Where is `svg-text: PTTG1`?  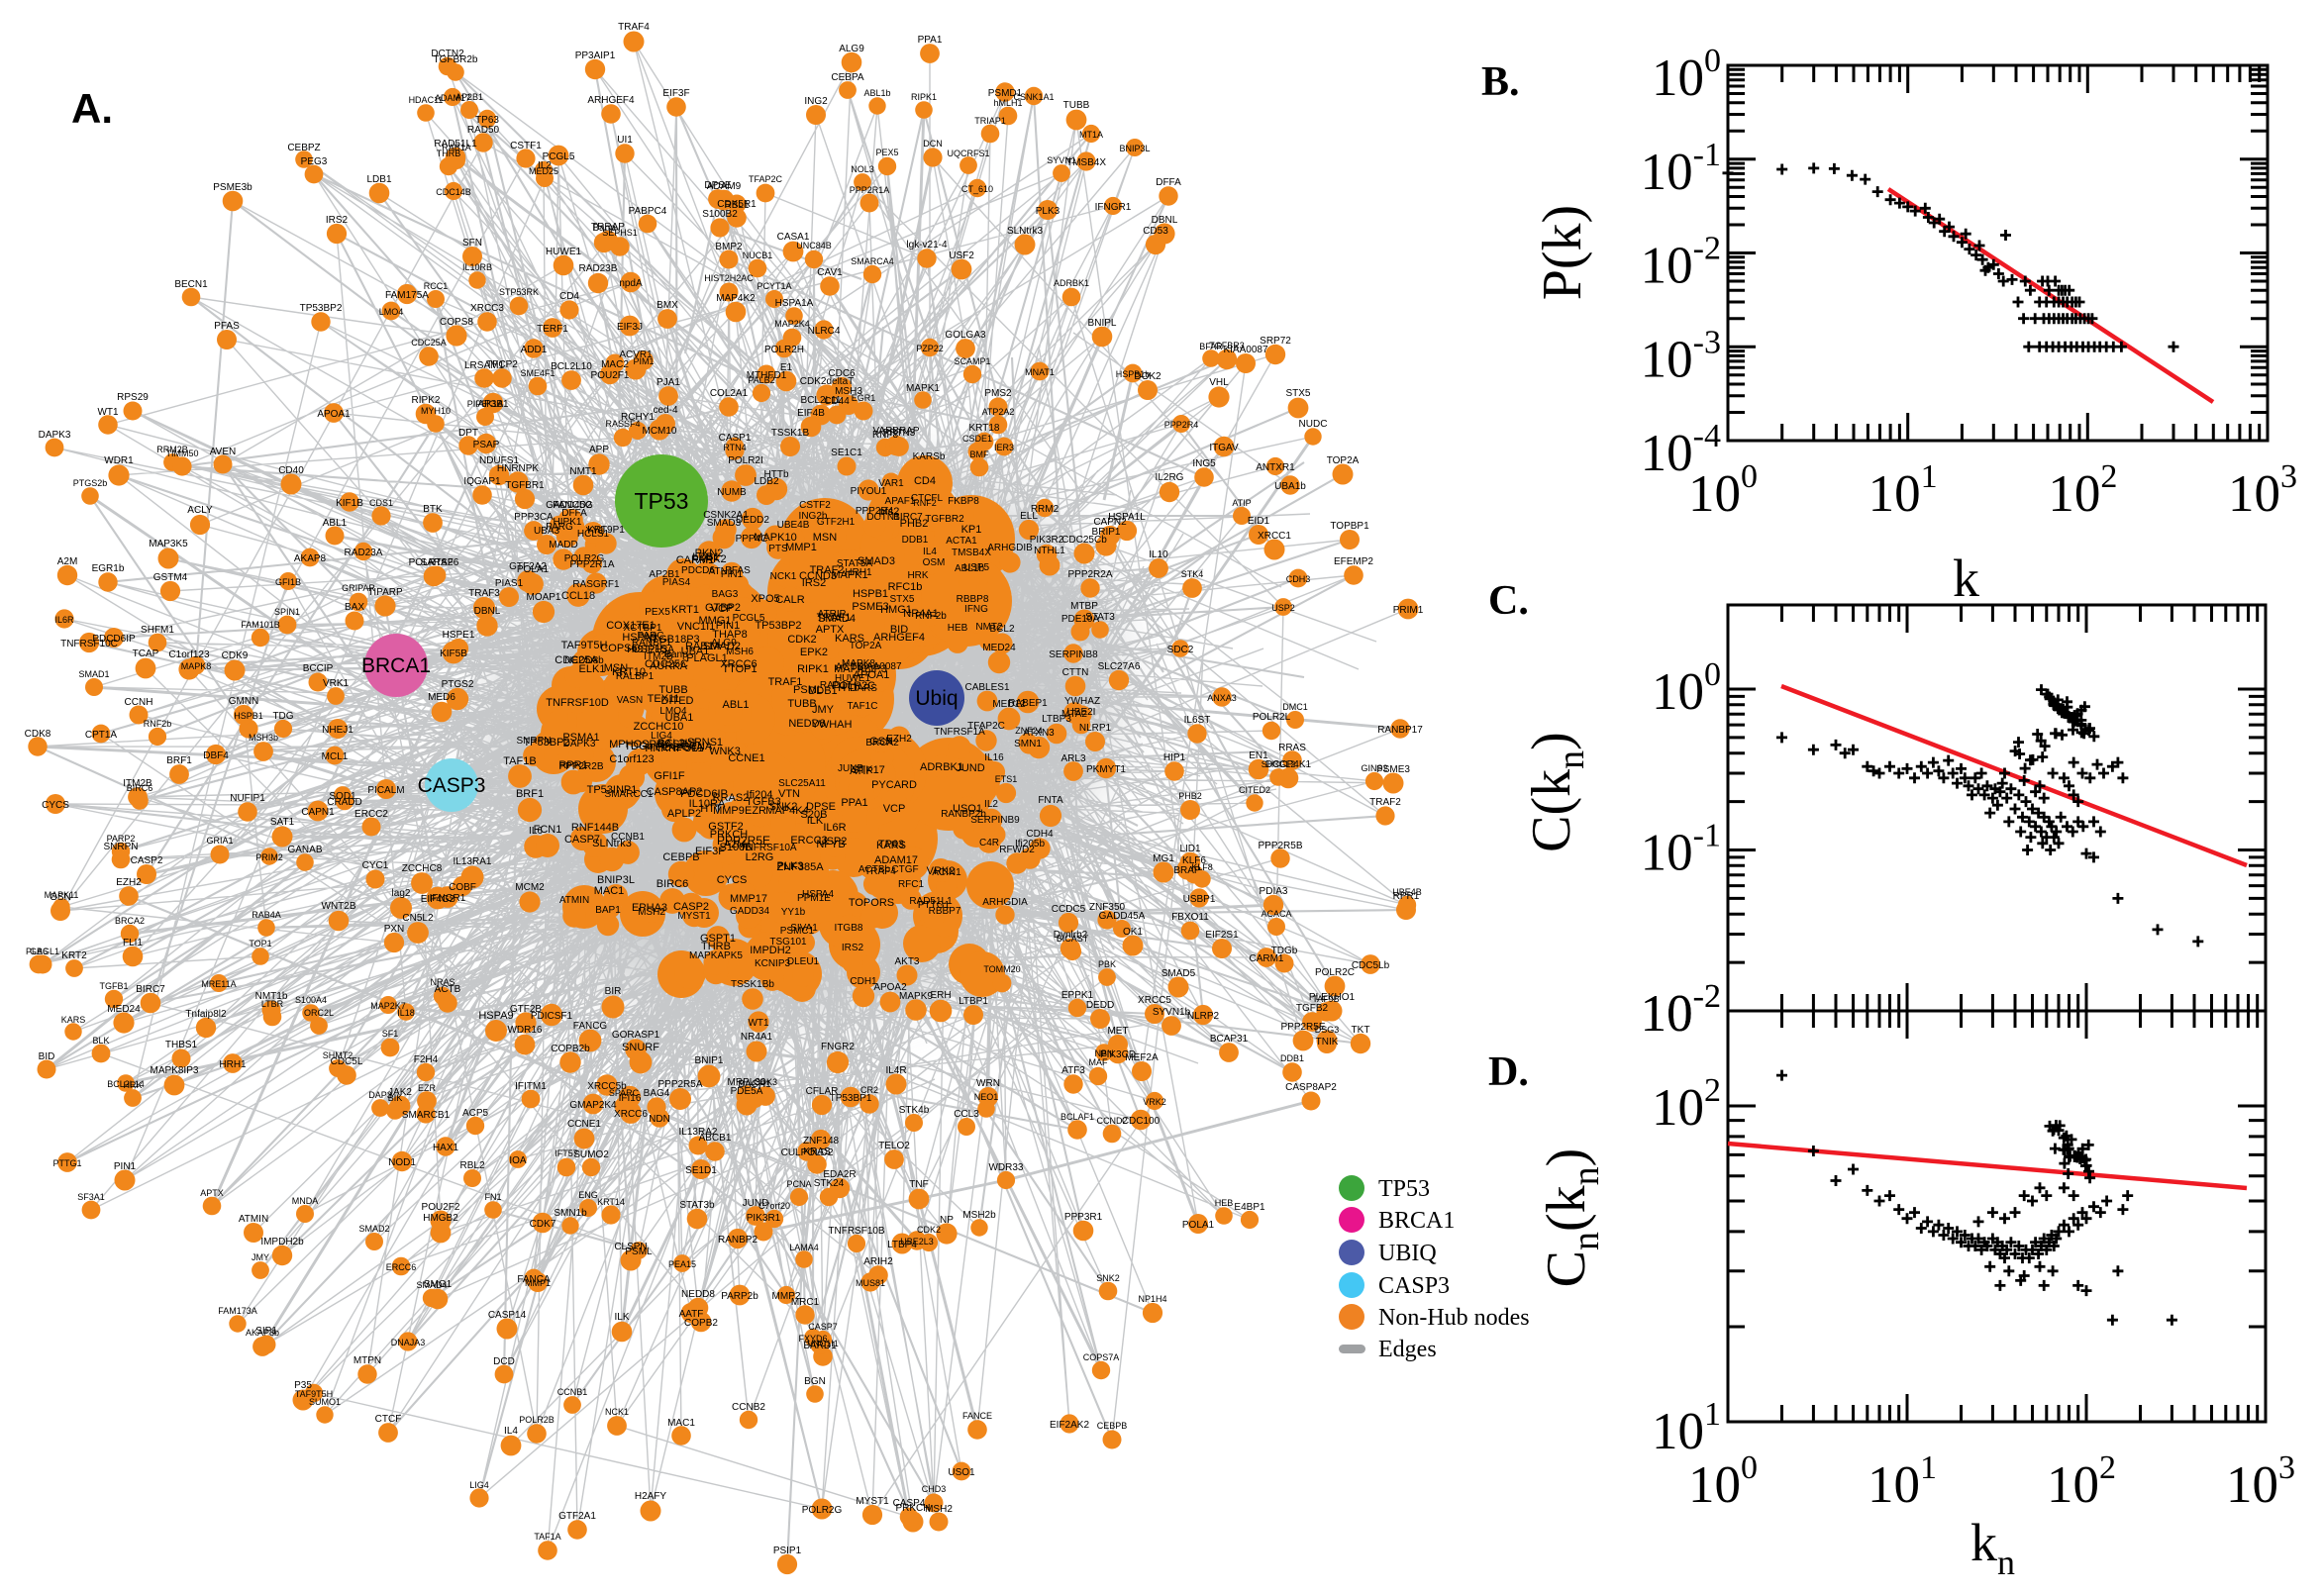
svg-text: PTTG1 is located at coordinates (66, 1163).